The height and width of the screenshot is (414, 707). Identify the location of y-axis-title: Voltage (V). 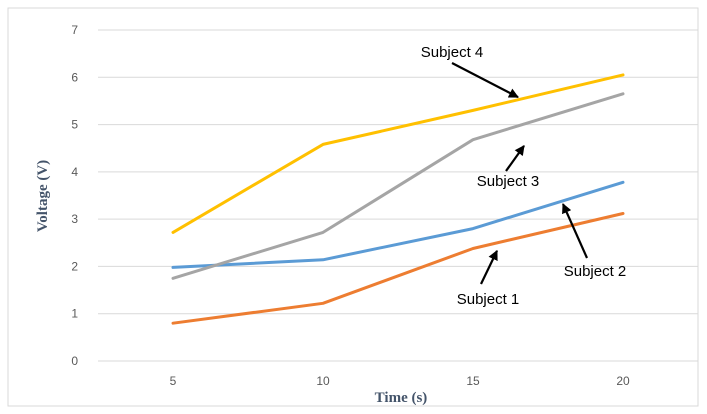
(43, 196).